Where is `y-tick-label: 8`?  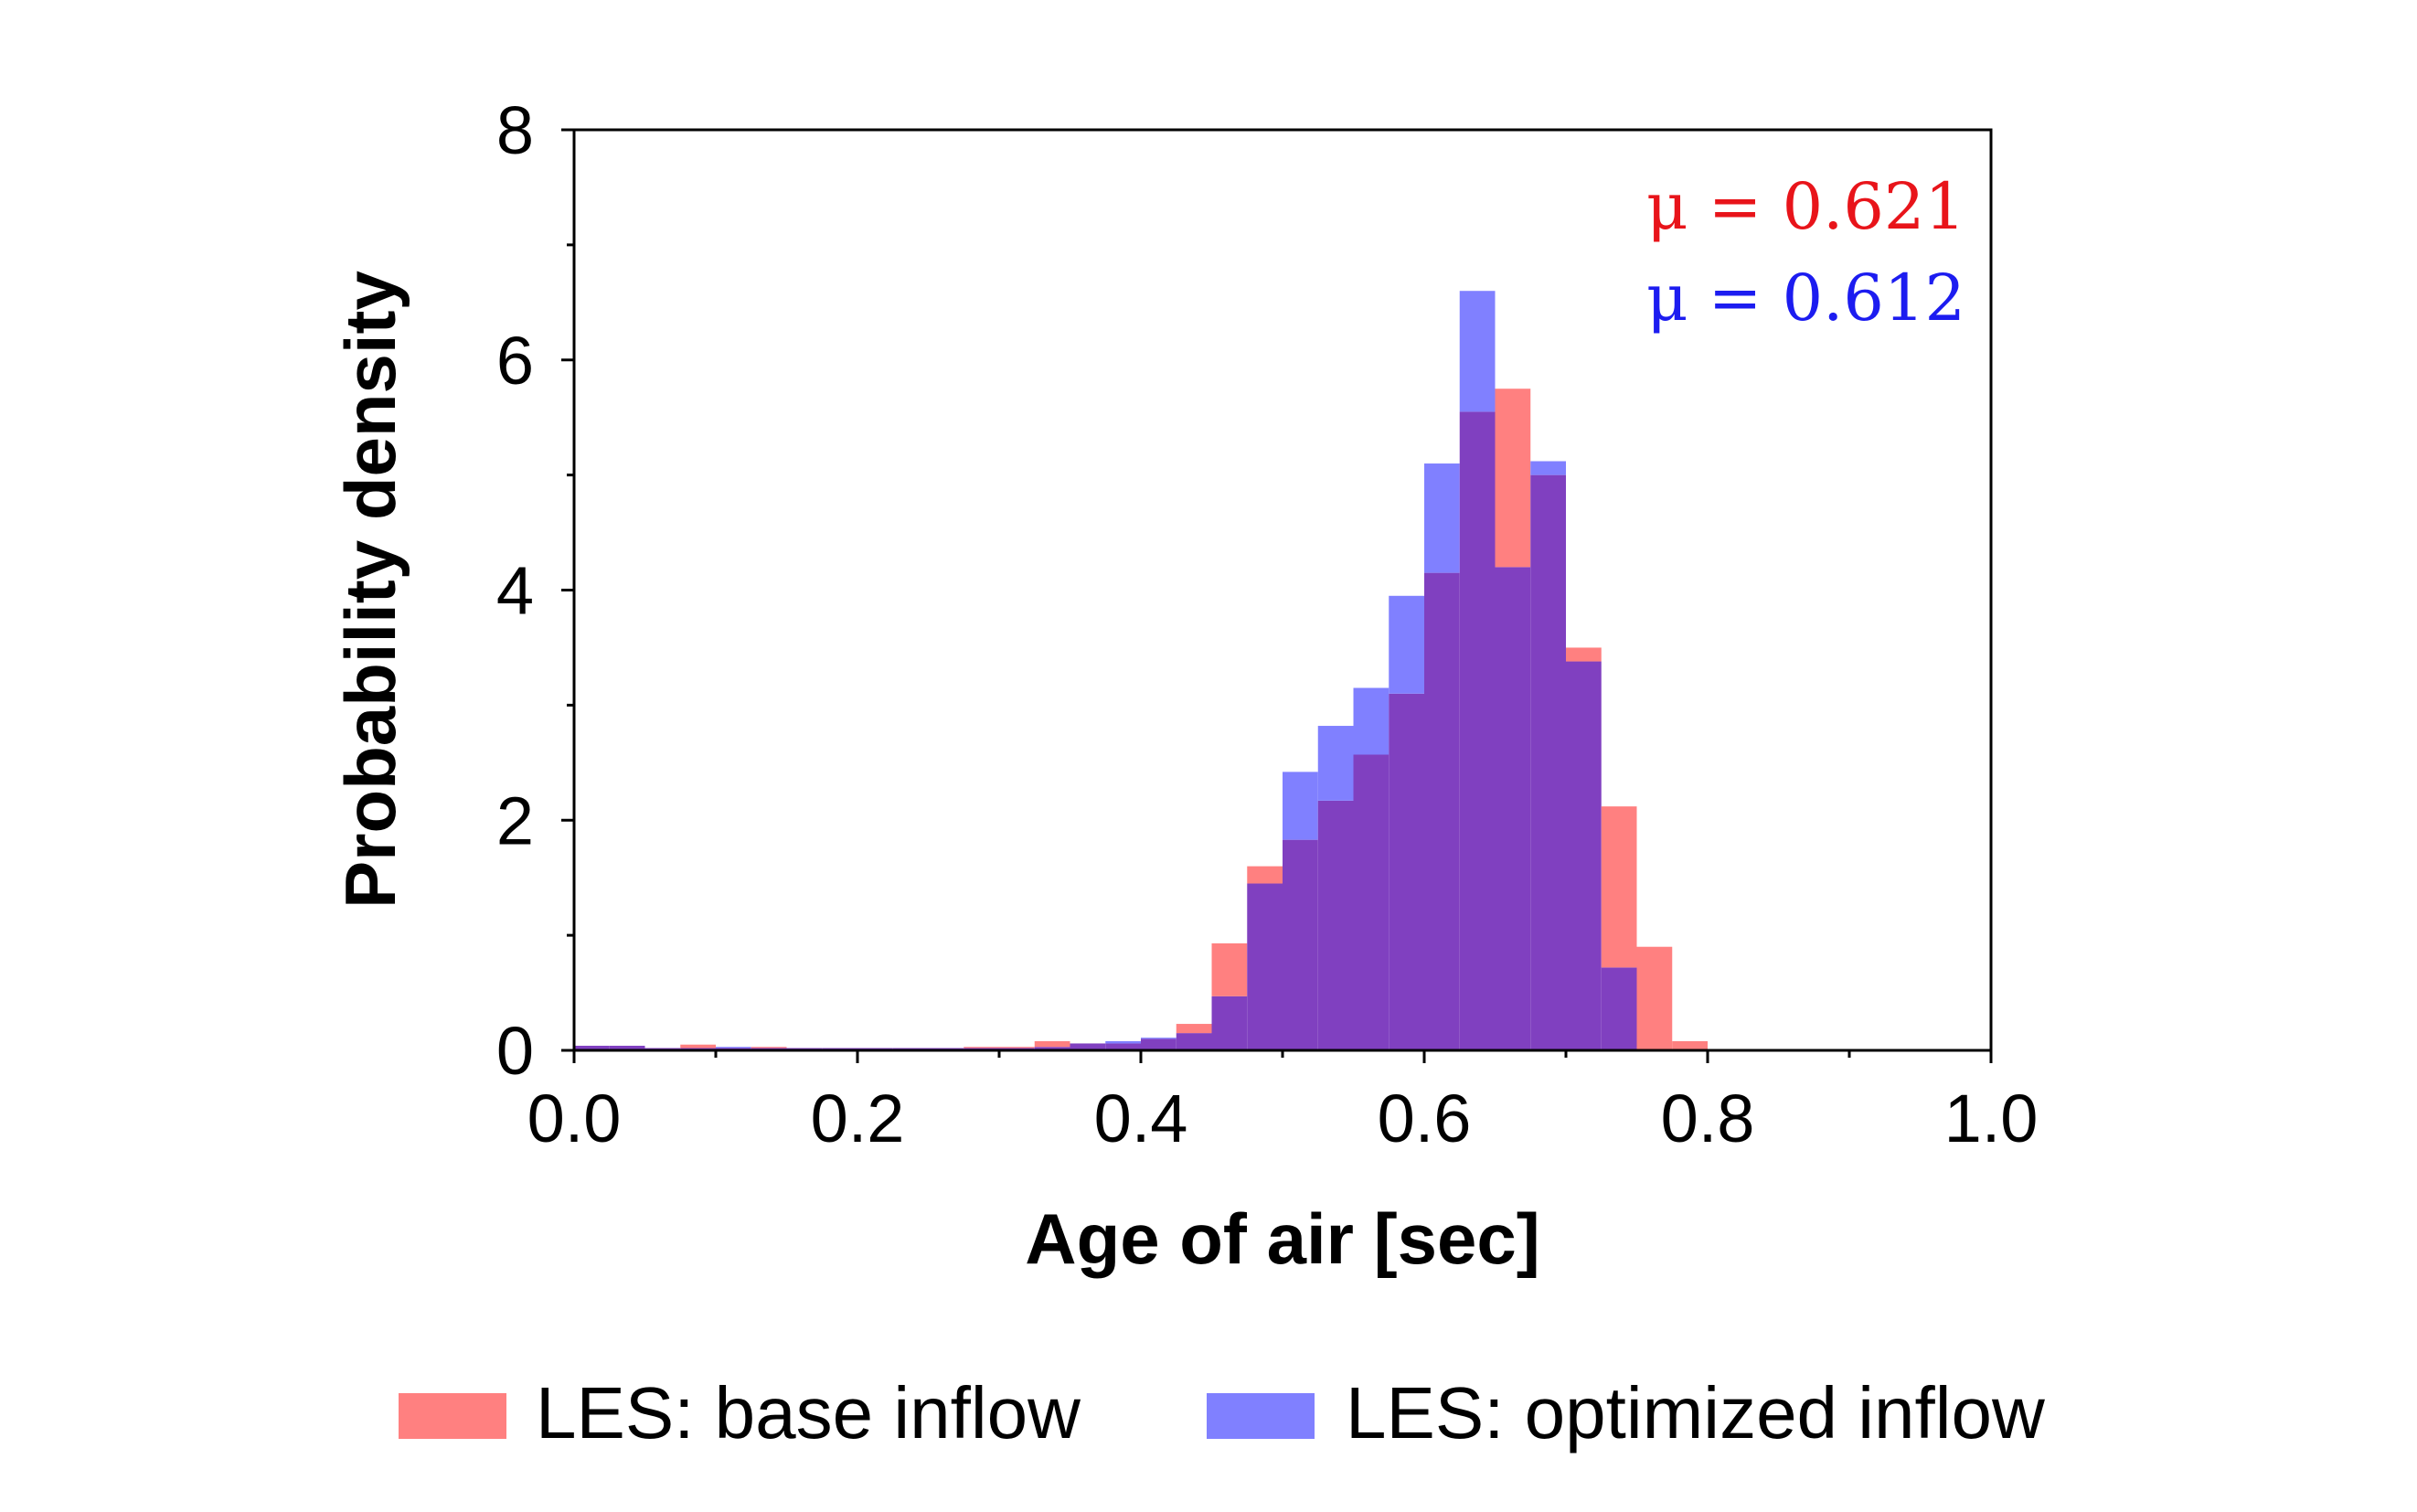 y-tick-label: 8 is located at coordinates (515, 130).